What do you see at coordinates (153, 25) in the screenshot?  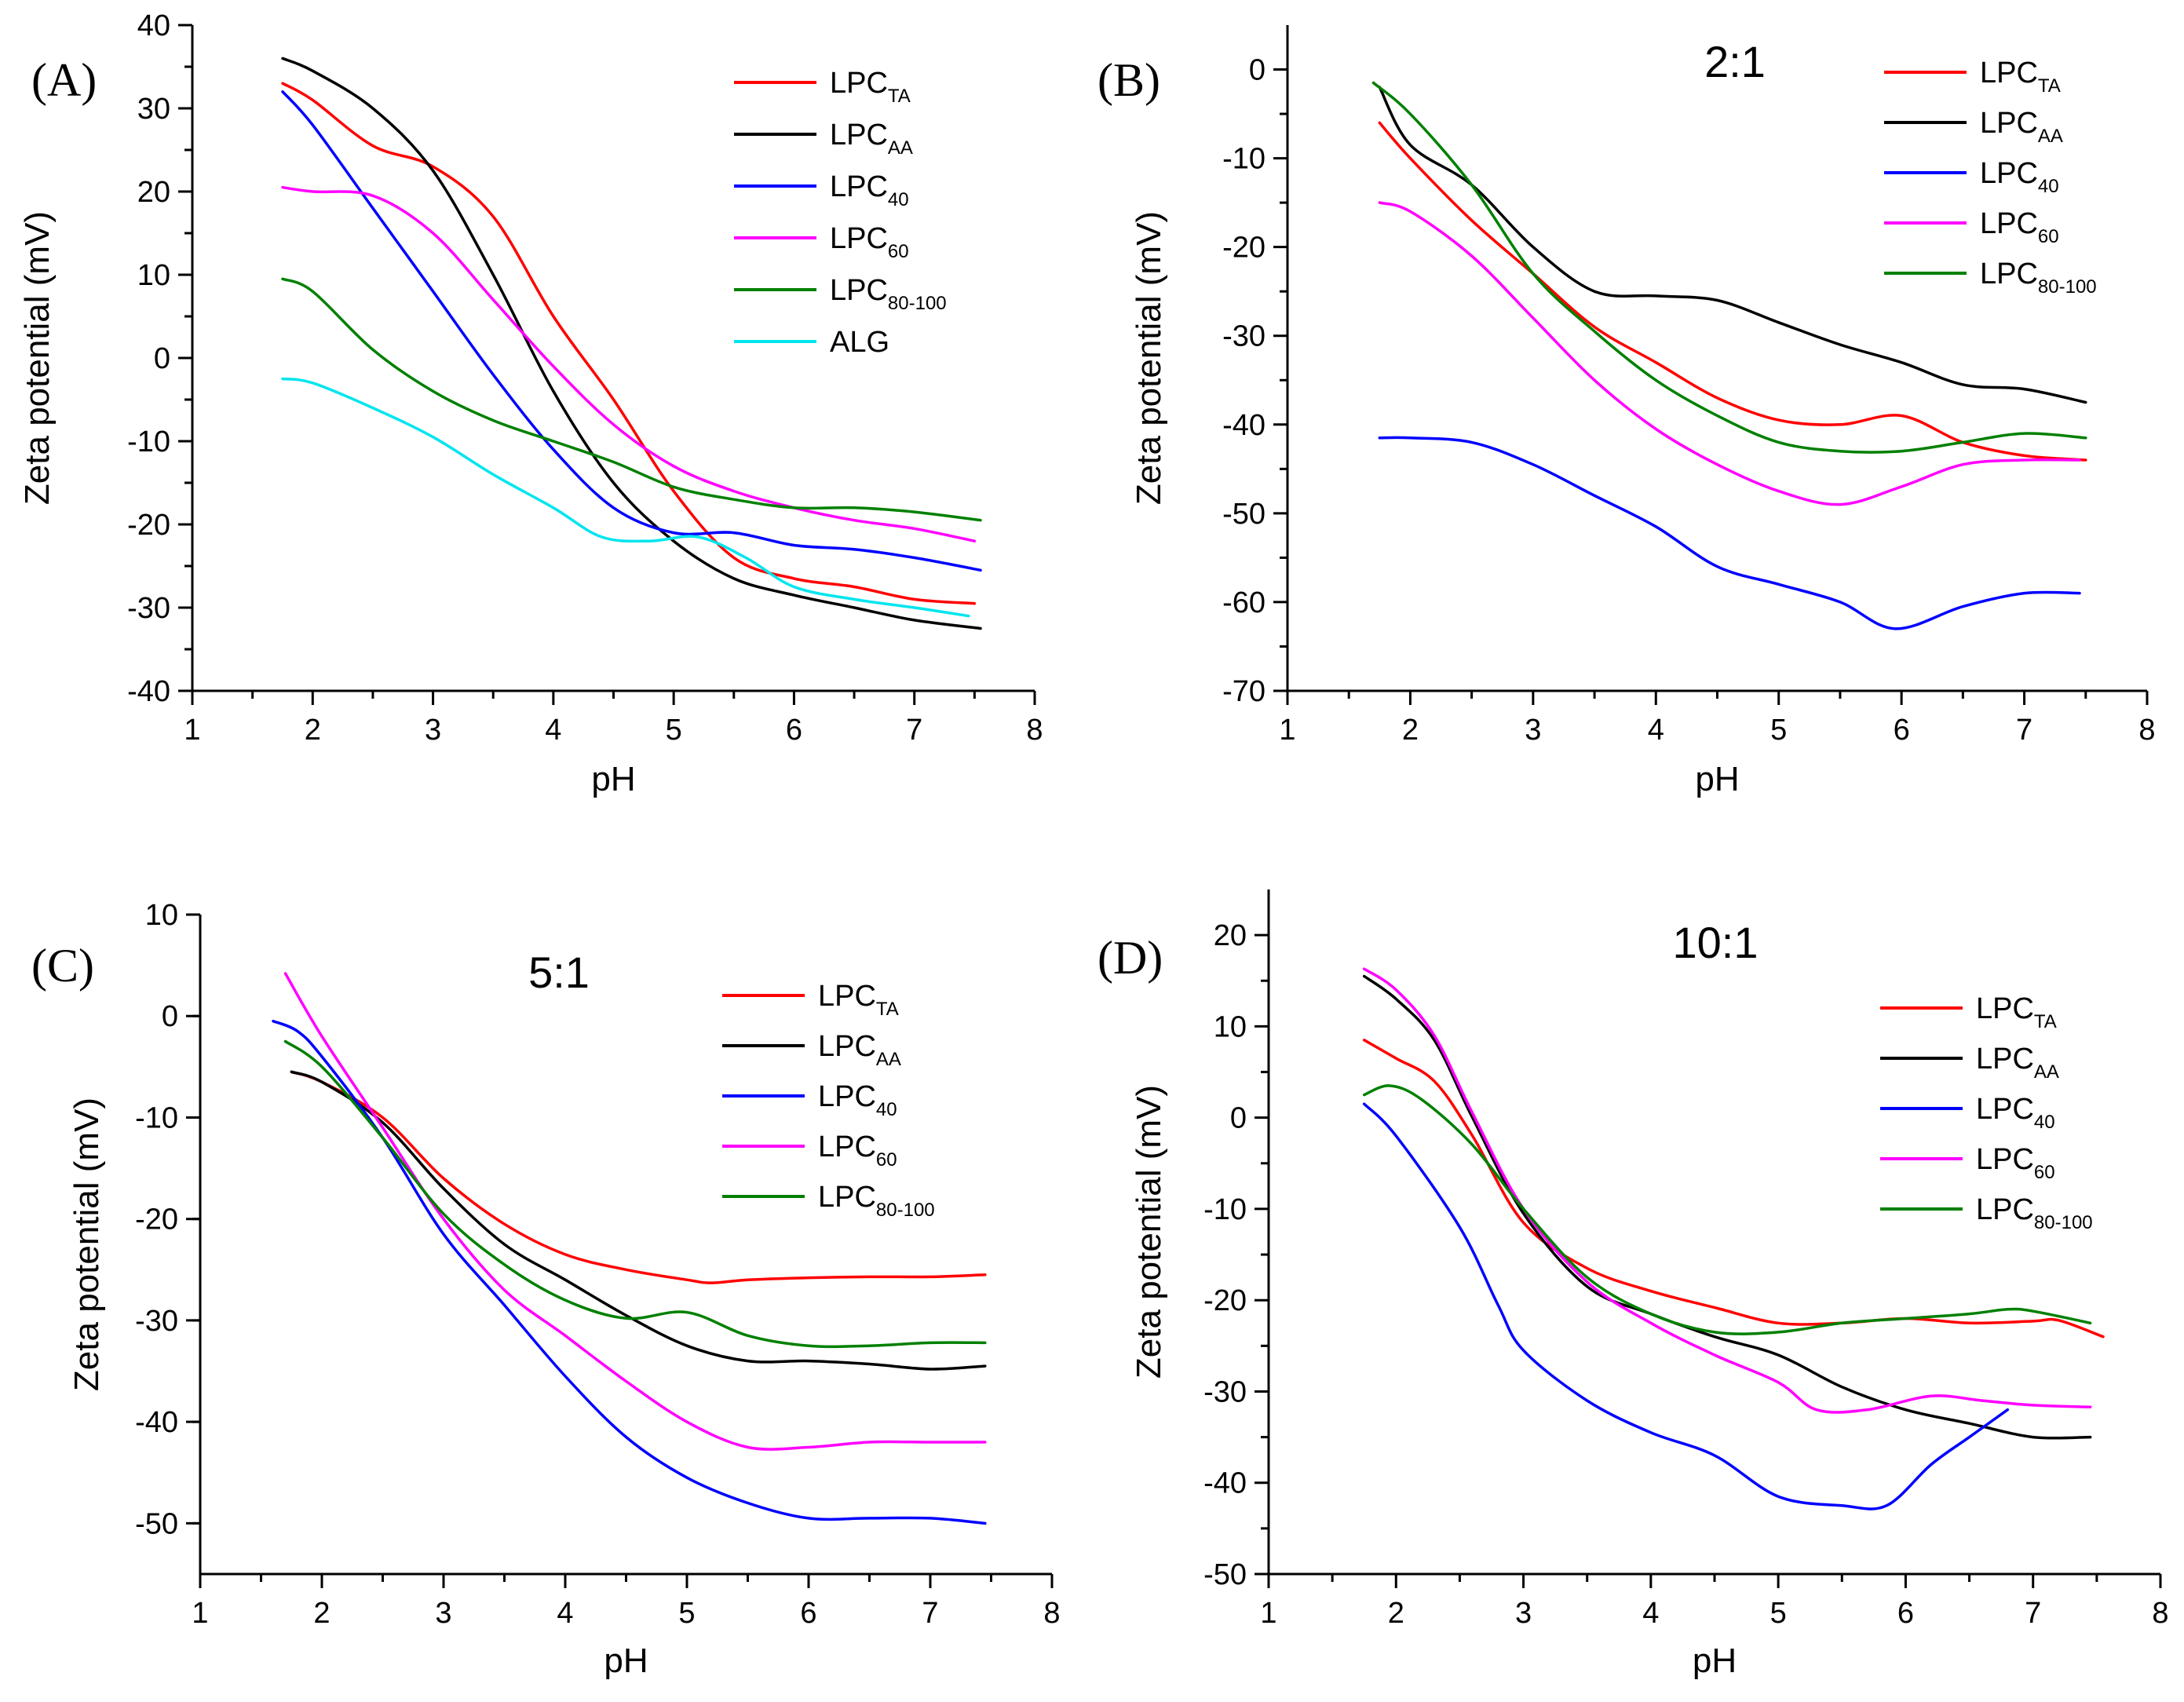 I see `y-tick-label: 40` at bounding box center [153, 25].